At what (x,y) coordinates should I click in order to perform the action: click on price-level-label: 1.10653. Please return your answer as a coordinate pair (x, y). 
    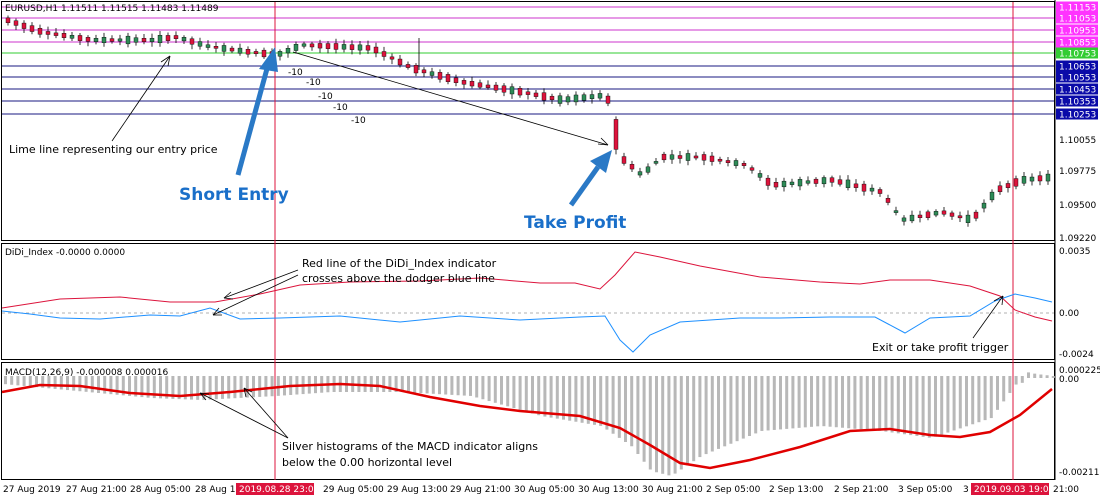
    Looking at the image, I should click on (1077, 68).